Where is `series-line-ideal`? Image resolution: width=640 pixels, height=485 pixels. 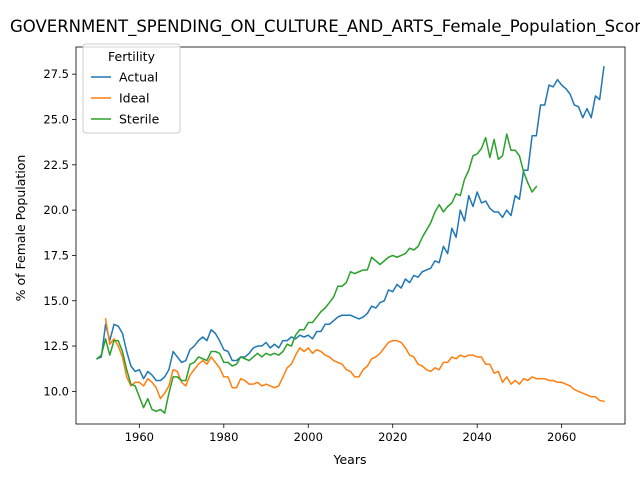 series-line-ideal is located at coordinates (354, 360).